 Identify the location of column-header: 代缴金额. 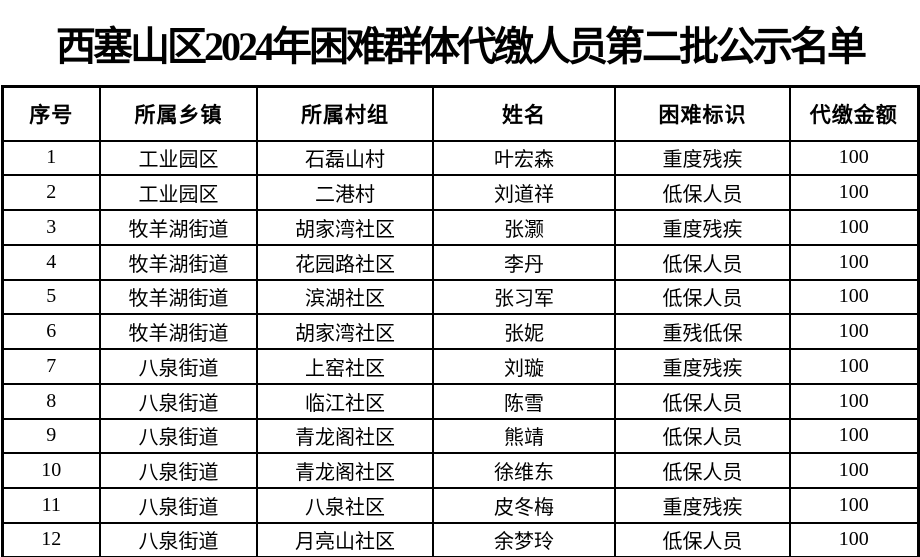
(854, 113).